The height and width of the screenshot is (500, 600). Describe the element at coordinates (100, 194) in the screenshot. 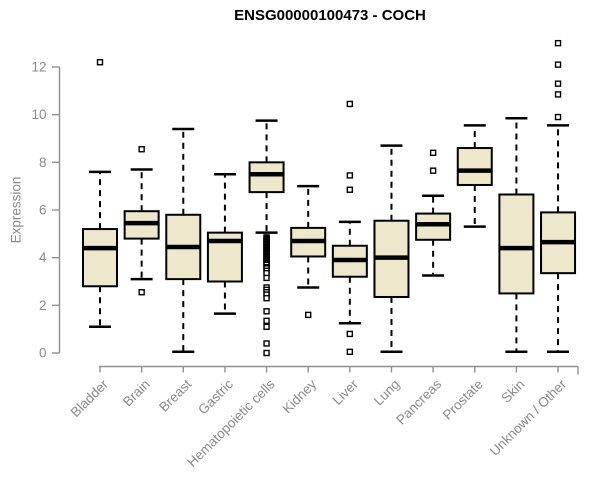

I see `boxplot-bladder` at that location.